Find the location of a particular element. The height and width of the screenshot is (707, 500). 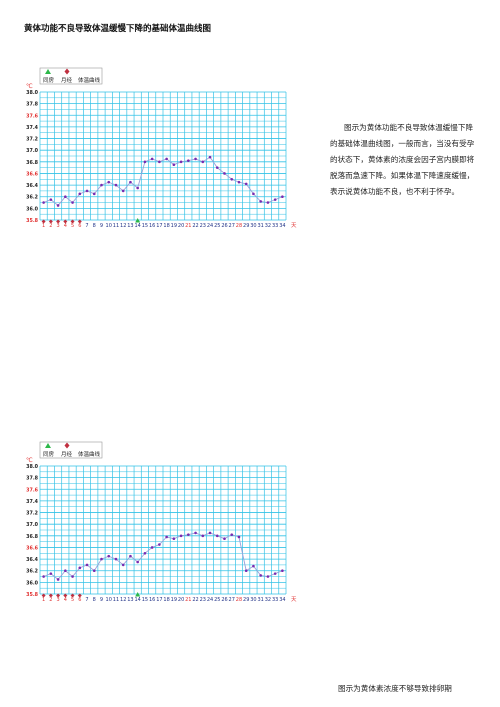

x-tick-label: 15 is located at coordinates (145, 600).